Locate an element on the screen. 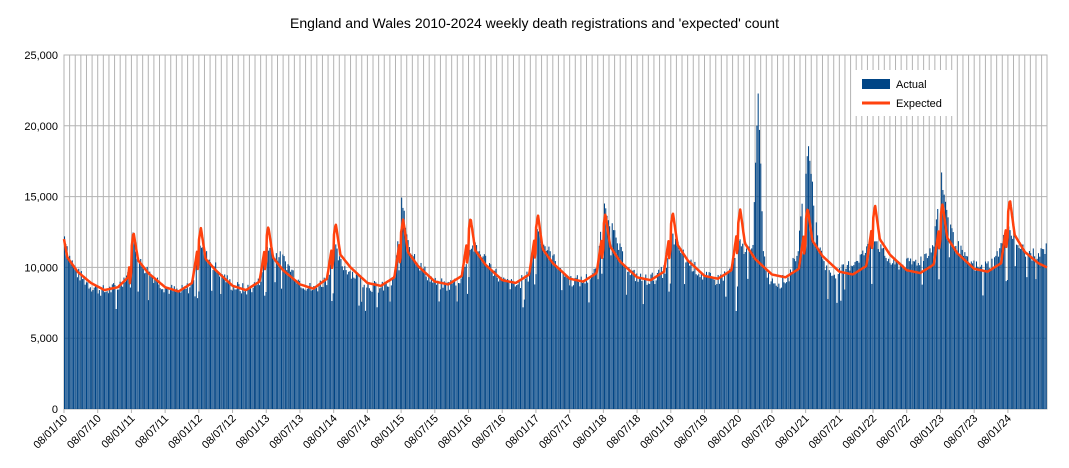 This screenshot has width=1069, height=468. x-tick-label: 08/01/24 is located at coordinates (994, 432).